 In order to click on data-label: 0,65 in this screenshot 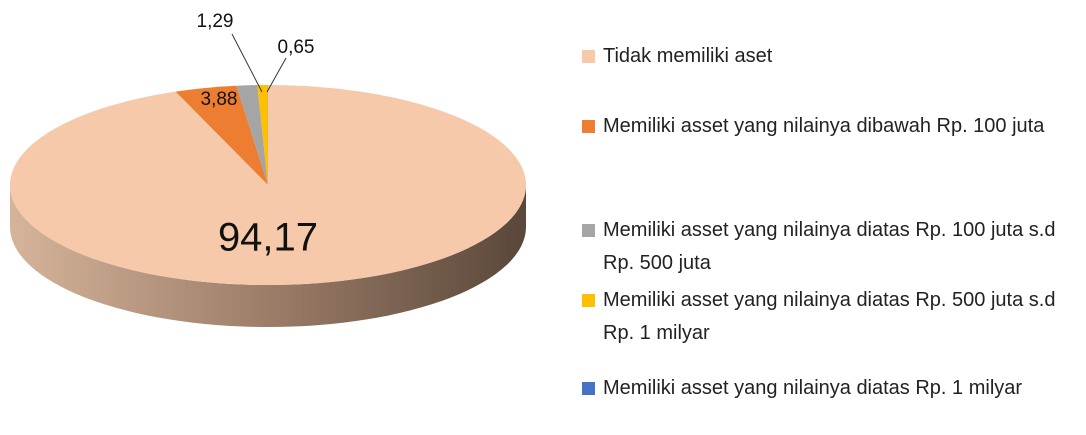, I will do `click(296, 47)`.